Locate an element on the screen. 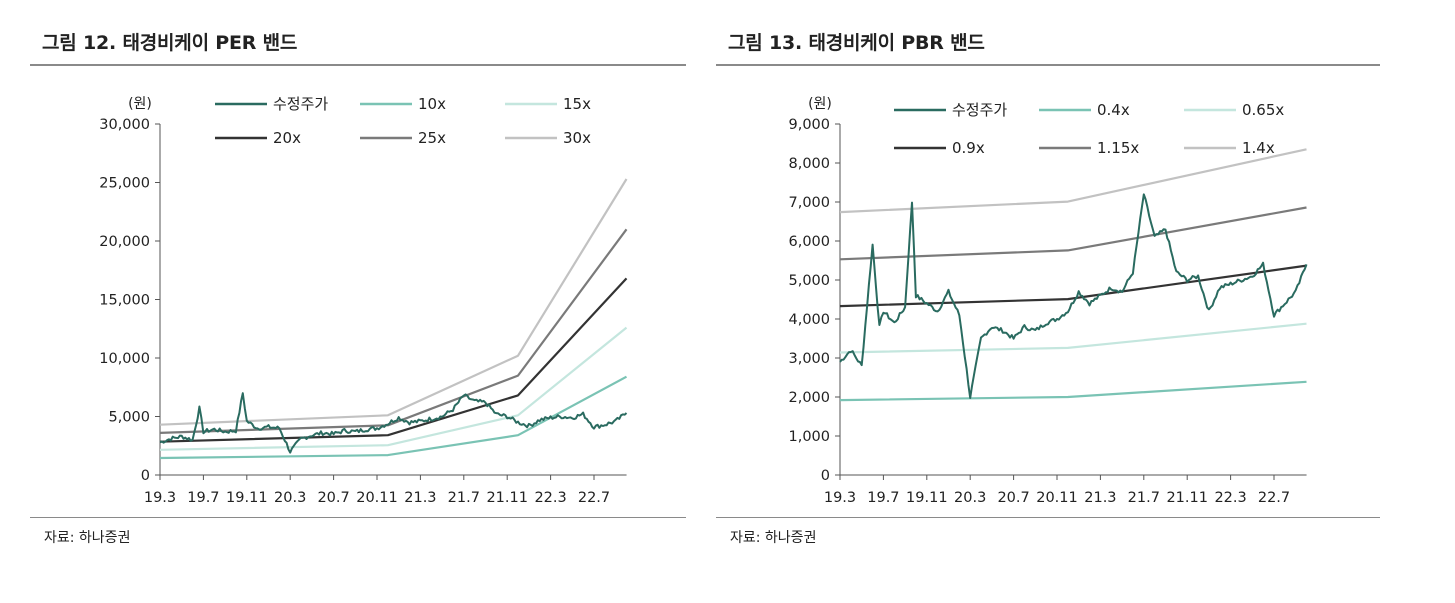 The width and height of the screenshot is (1455, 603). legend-label: 0.65x is located at coordinates (1263, 110).